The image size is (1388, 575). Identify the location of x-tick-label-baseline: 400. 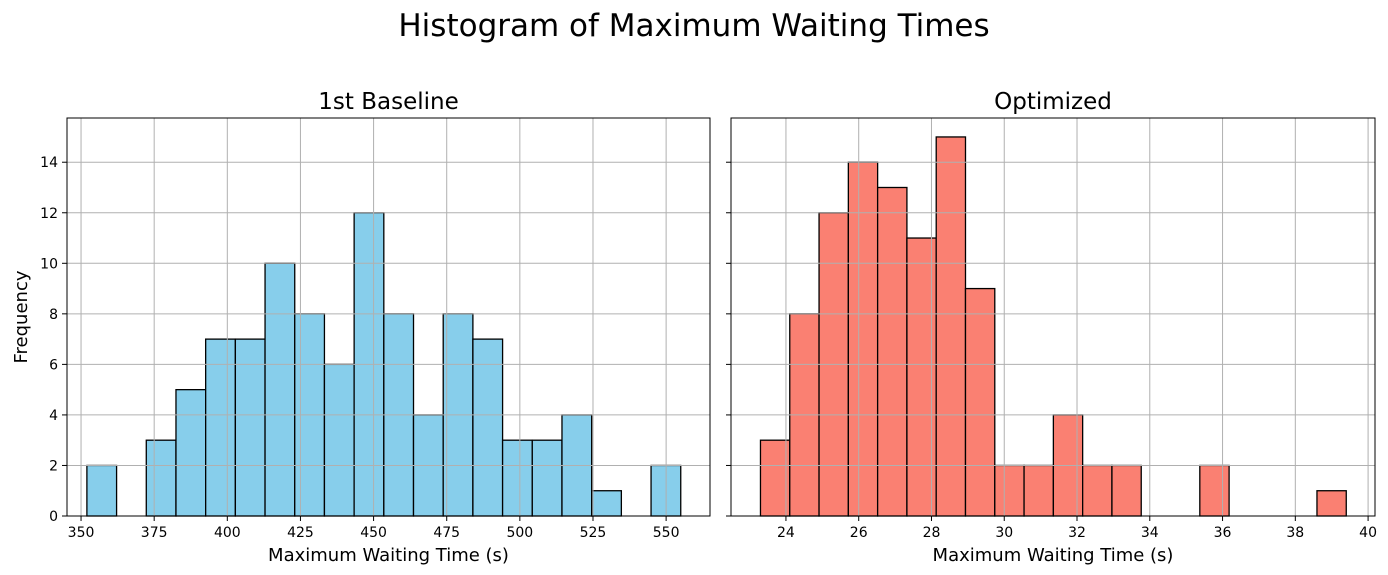
(227, 533).